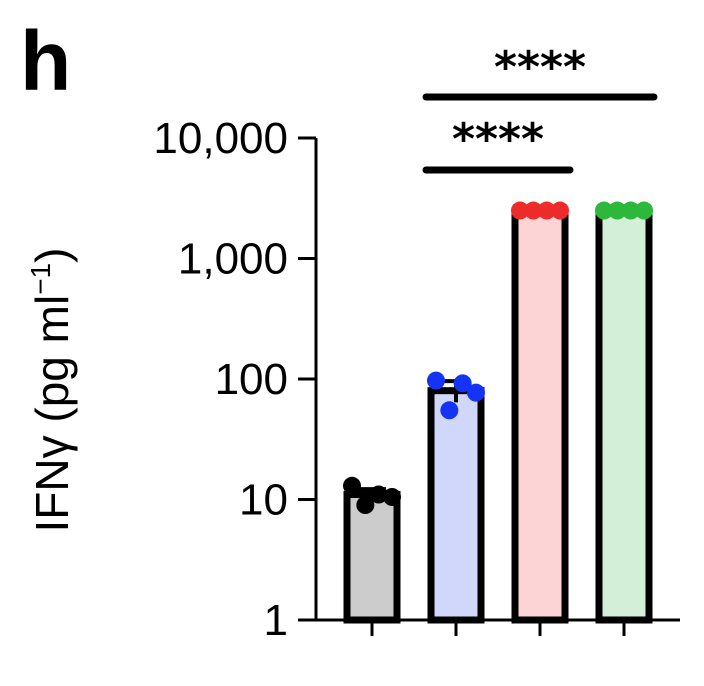 The width and height of the screenshot is (704, 686). Describe the element at coordinates (52, 255) in the screenshot. I see `y-axis-title-close: )` at that location.